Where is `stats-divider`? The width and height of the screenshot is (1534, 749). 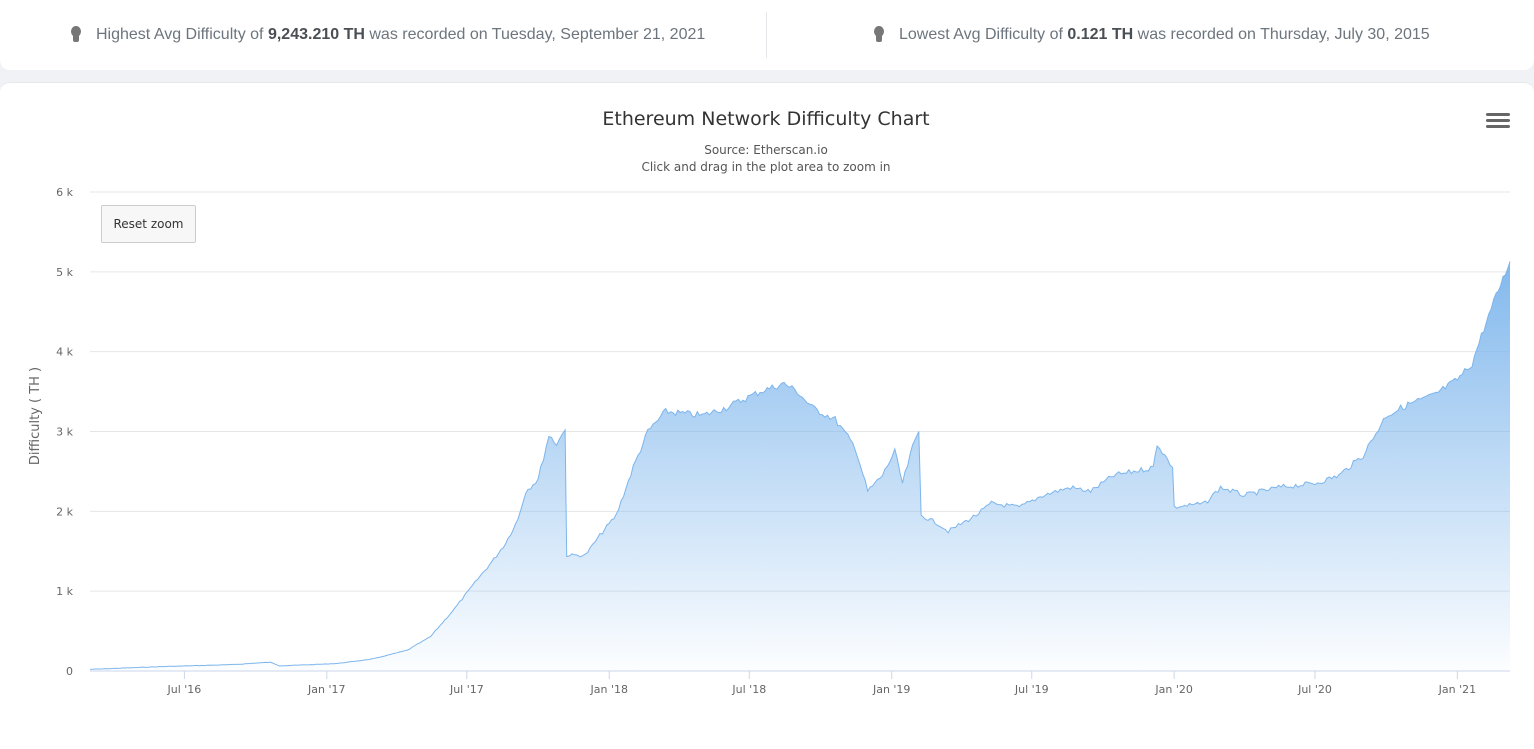
stats-divider is located at coordinates (766, 35).